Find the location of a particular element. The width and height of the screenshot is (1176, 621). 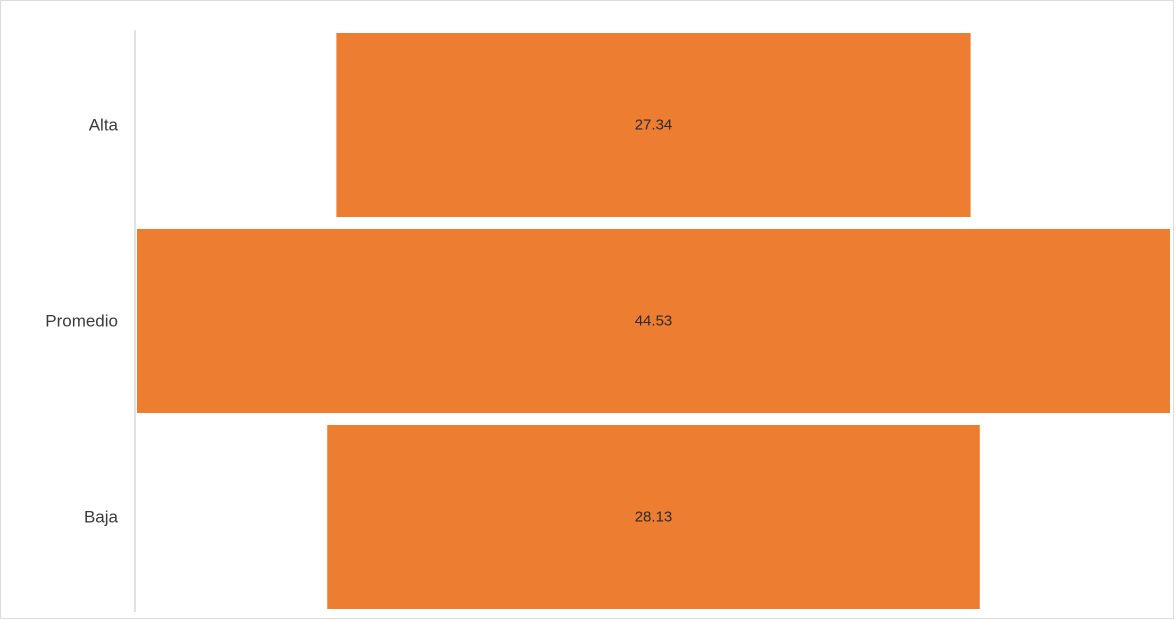

data-label-promedio: 44.53 is located at coordinates (654, 321).